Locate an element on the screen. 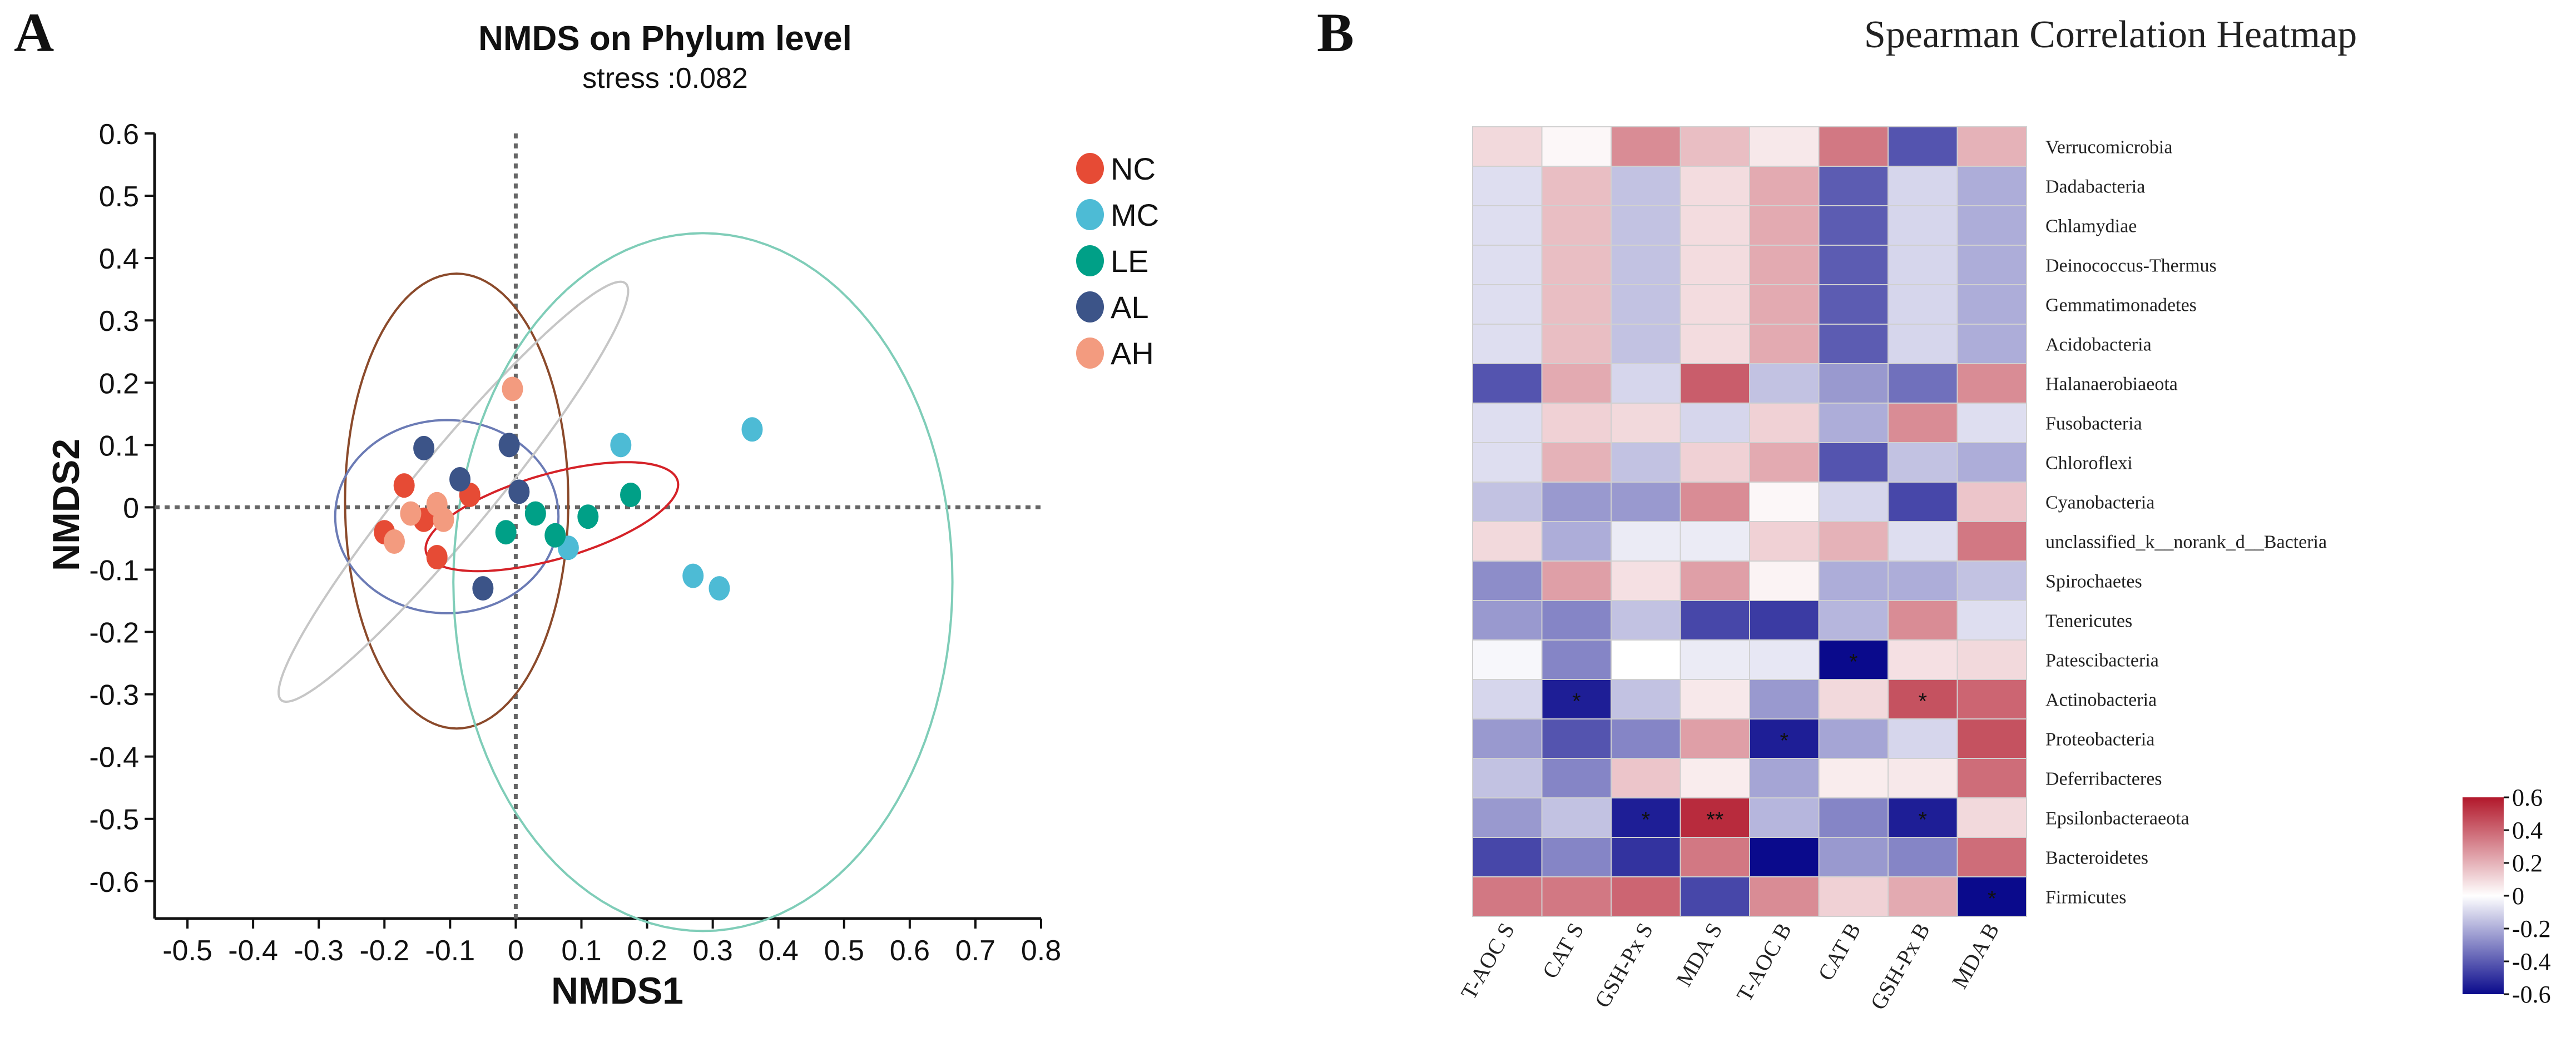 This screenshot has height=1052, width=2576. nmds-y-tick-label: 0 is located at coordinates (131, 508).